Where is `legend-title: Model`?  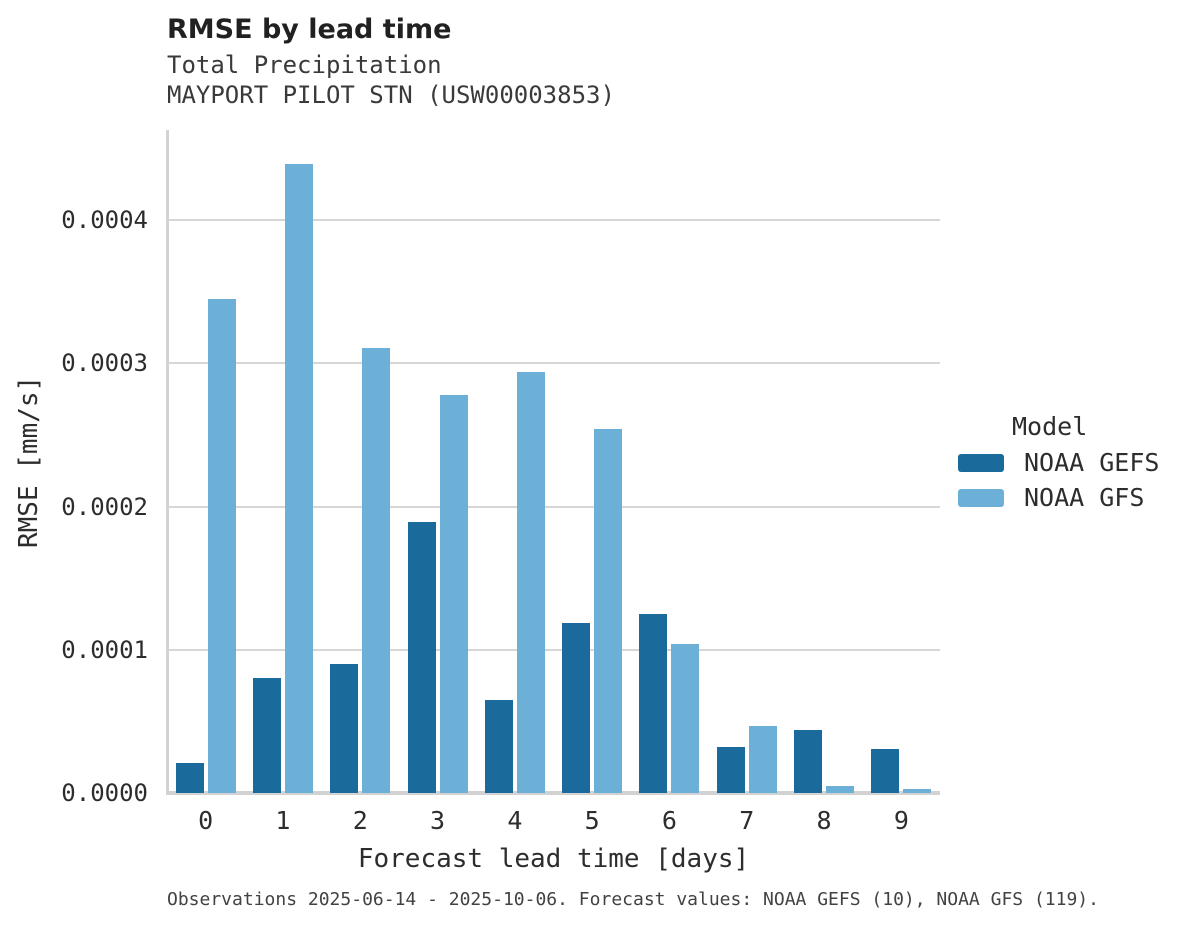 legend-title: Model is located at coordinates (1050, 426).